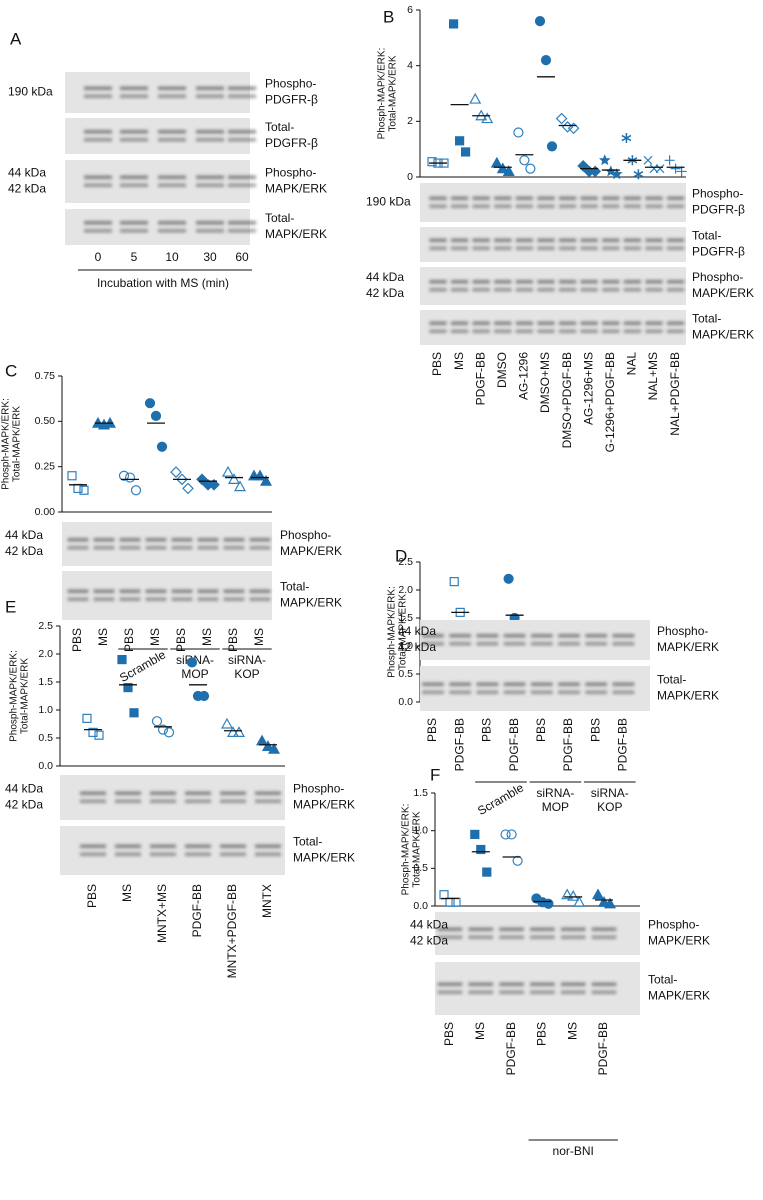 This screenshot has height=1200, width=763. What do you see at coordinates (11, 370) in the screenshot?
I see `panel-letter: C` at bounding box center [11, 370].